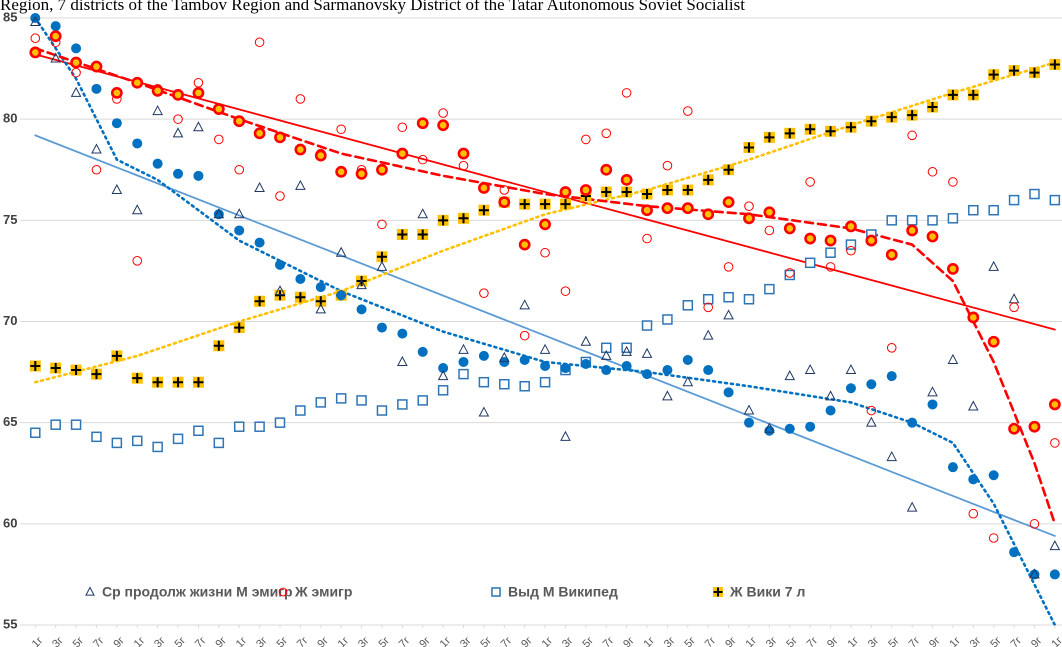 The height and width of the screenshot is (647, 1062). What do you see at coordinates (563, 592) in the screenshot?
I see `legend-label: Выд М Википед` at bounding box center [563, 592].